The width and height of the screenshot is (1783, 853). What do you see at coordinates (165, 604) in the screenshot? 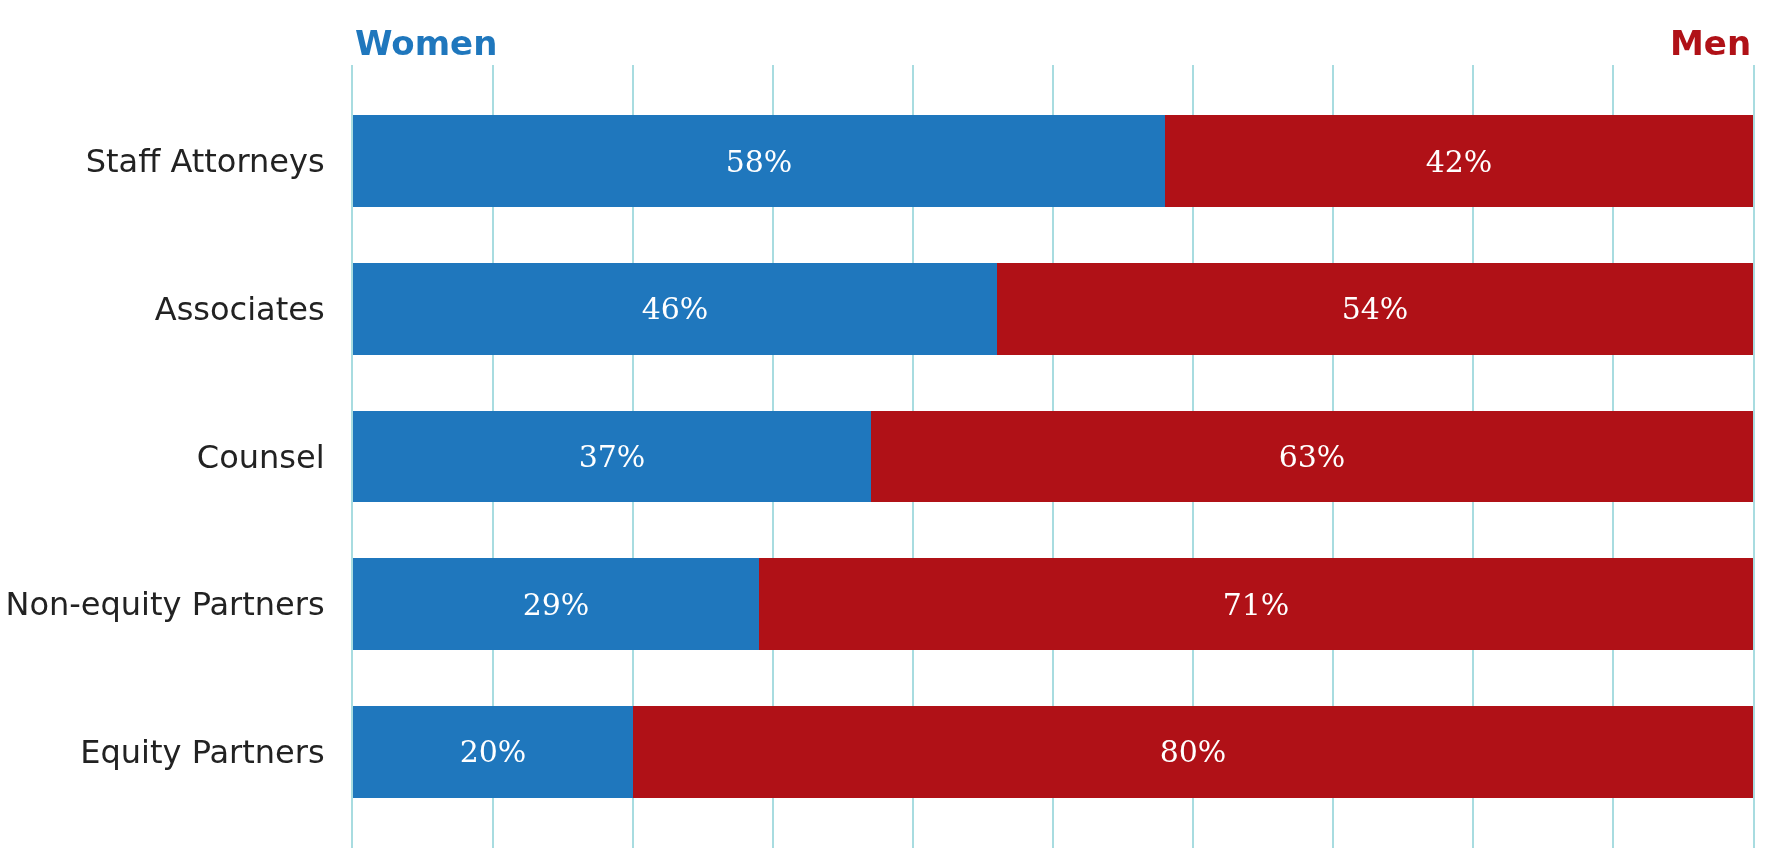
I see `y-tick-label: Non-equity Partners` at bounding box center [165, 604].